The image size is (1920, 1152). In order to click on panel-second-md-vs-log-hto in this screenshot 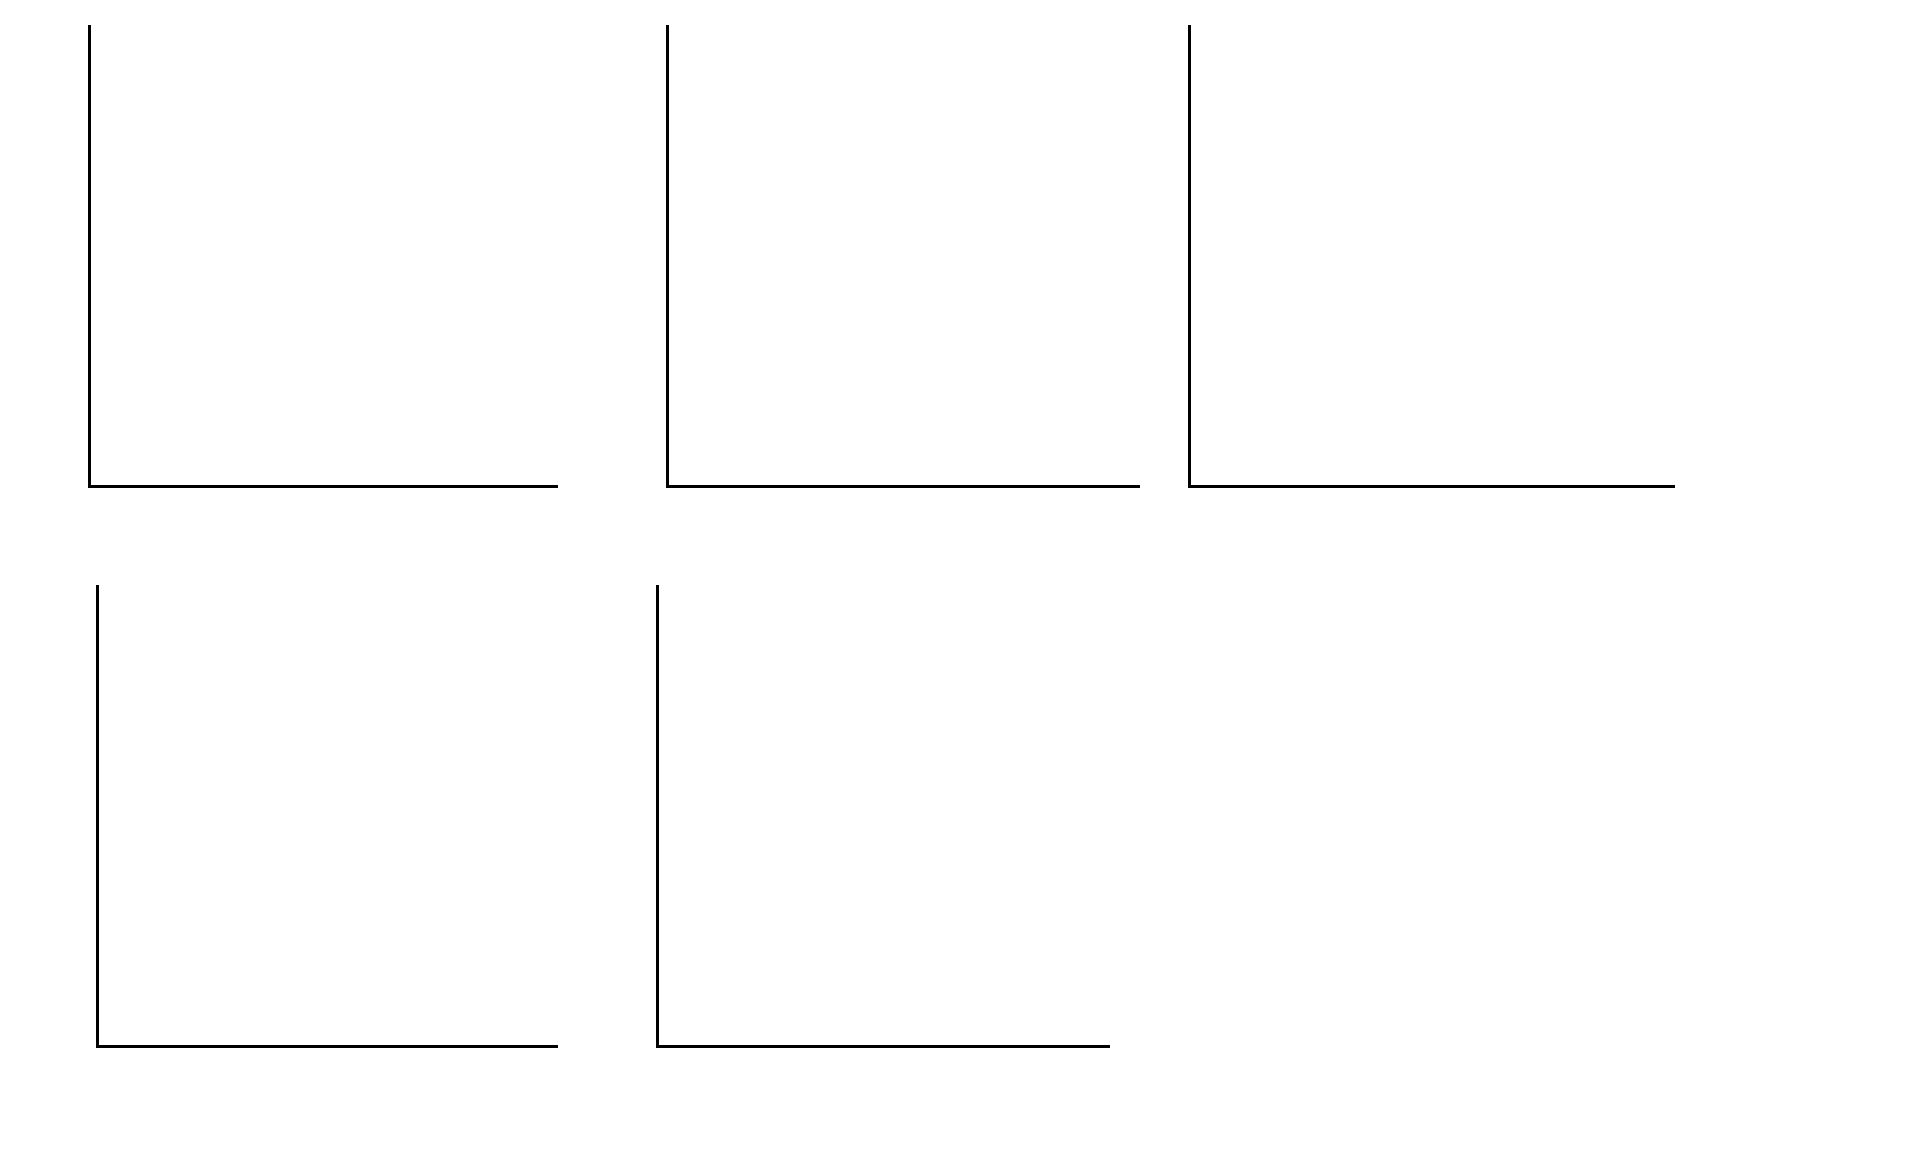, I will do `click(903, 256)`.